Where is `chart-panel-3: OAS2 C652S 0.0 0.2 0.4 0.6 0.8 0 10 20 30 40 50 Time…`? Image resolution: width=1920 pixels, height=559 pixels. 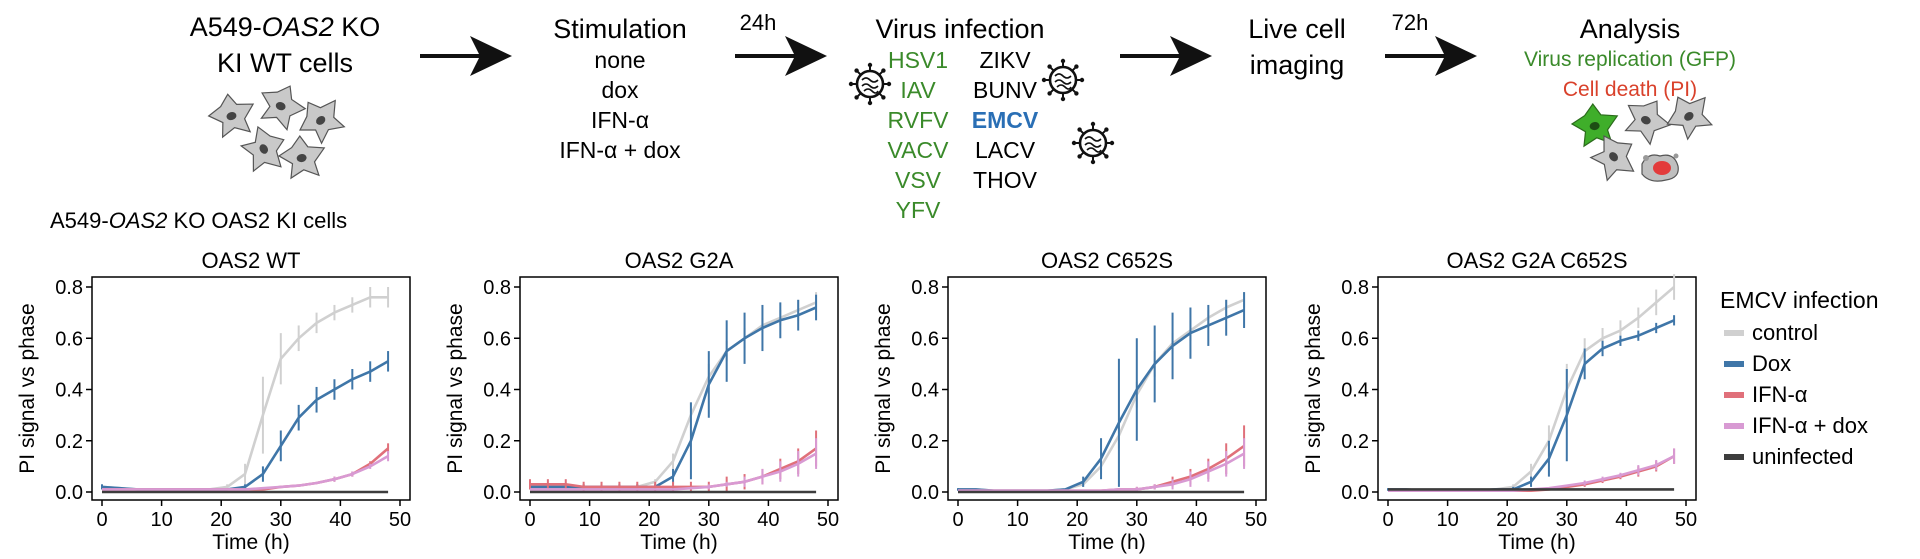 chart-panel-3: OAS2 C652S 0.0 0.2 0.4 0.6 0.8 0 10 20 30 40 50 Time… is located at coordinates (1069, 401).